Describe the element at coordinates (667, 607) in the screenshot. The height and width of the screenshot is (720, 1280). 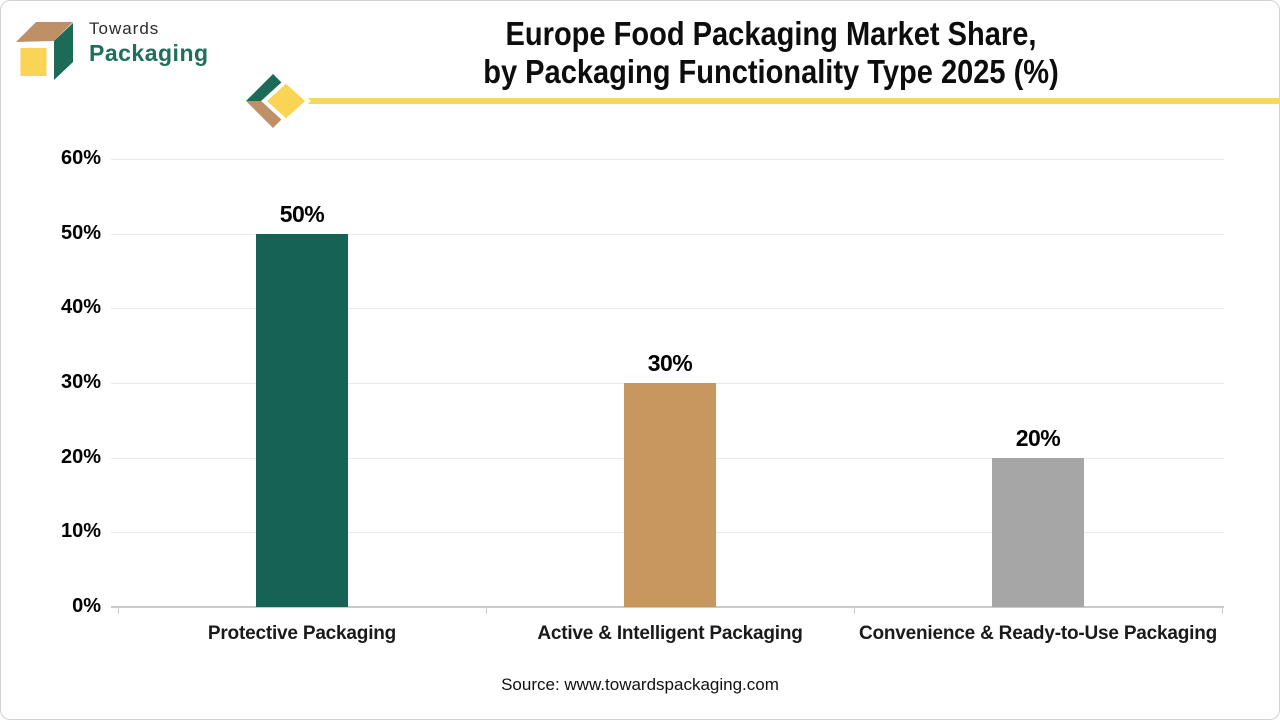
I see `x-axis-line` at that location.